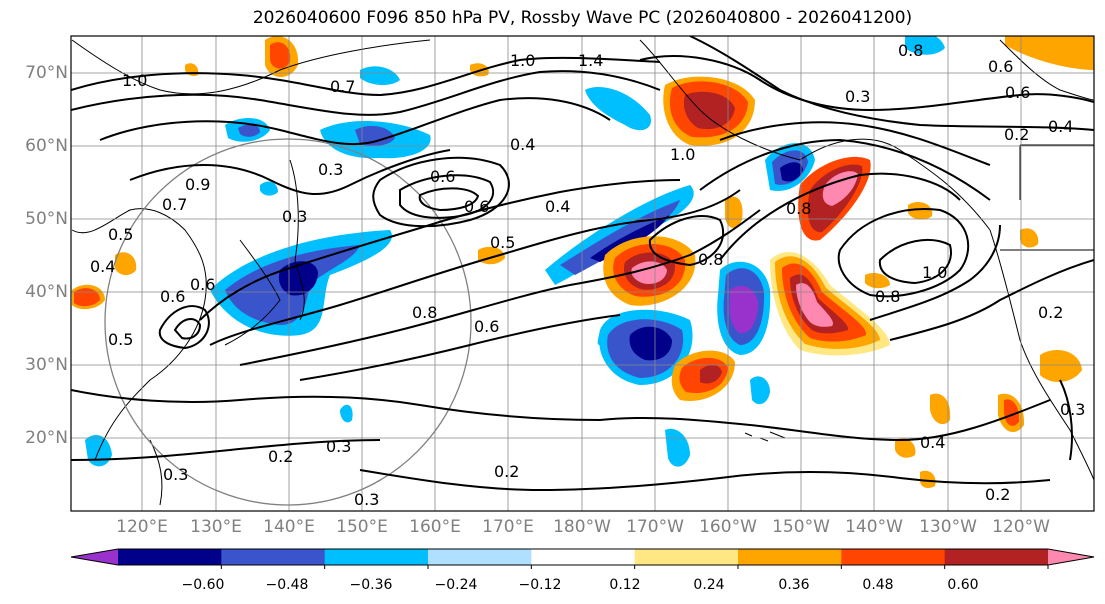 This screenshot has width=1105, height=604. I want to click on lat-label-40n: 40°N, so click(46, 292).